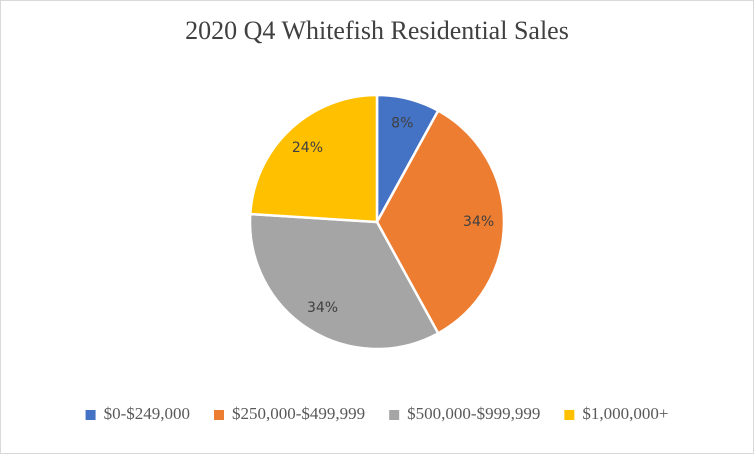 The height and width of the screenshot is (454, 754). I want to click on legend-label: $250,000-$499,999, so click(298, 413).